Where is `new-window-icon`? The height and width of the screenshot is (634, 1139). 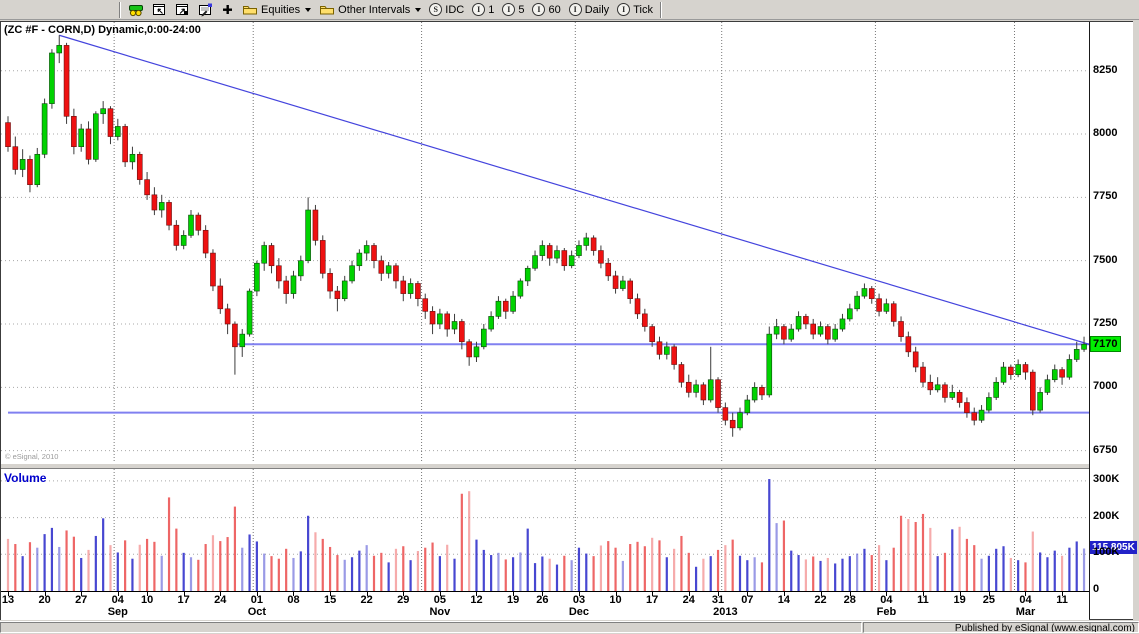 new-window-icon is located at coordinates (159, 10).